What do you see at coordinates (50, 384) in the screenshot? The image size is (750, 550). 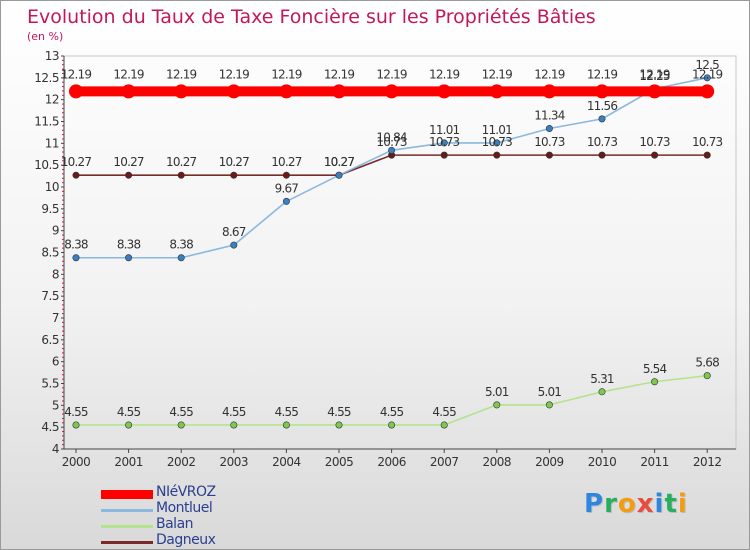 I see `y-tick-label: 5.5` at bounding box center [50, 384].